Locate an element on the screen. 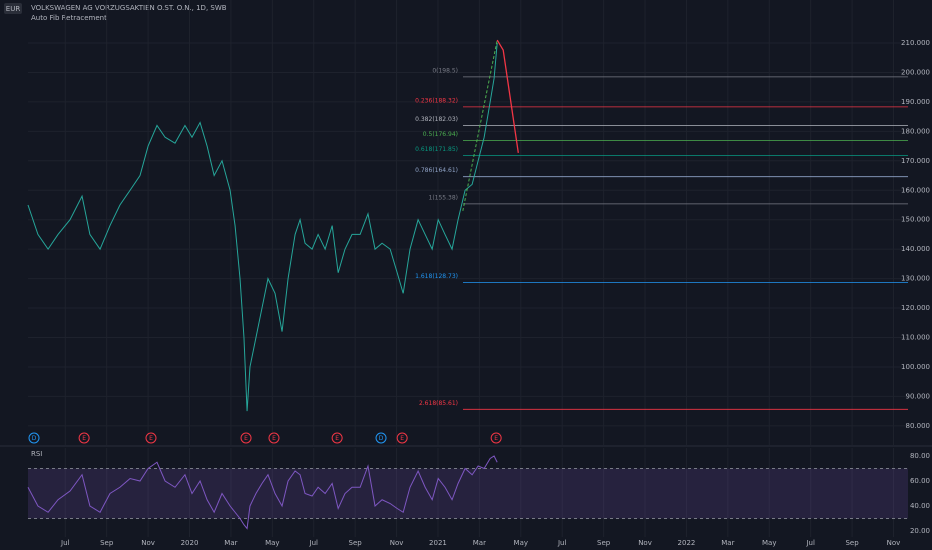 This screenshot has height=550, width=932. rsi-band is located at coordinates (468, 493).